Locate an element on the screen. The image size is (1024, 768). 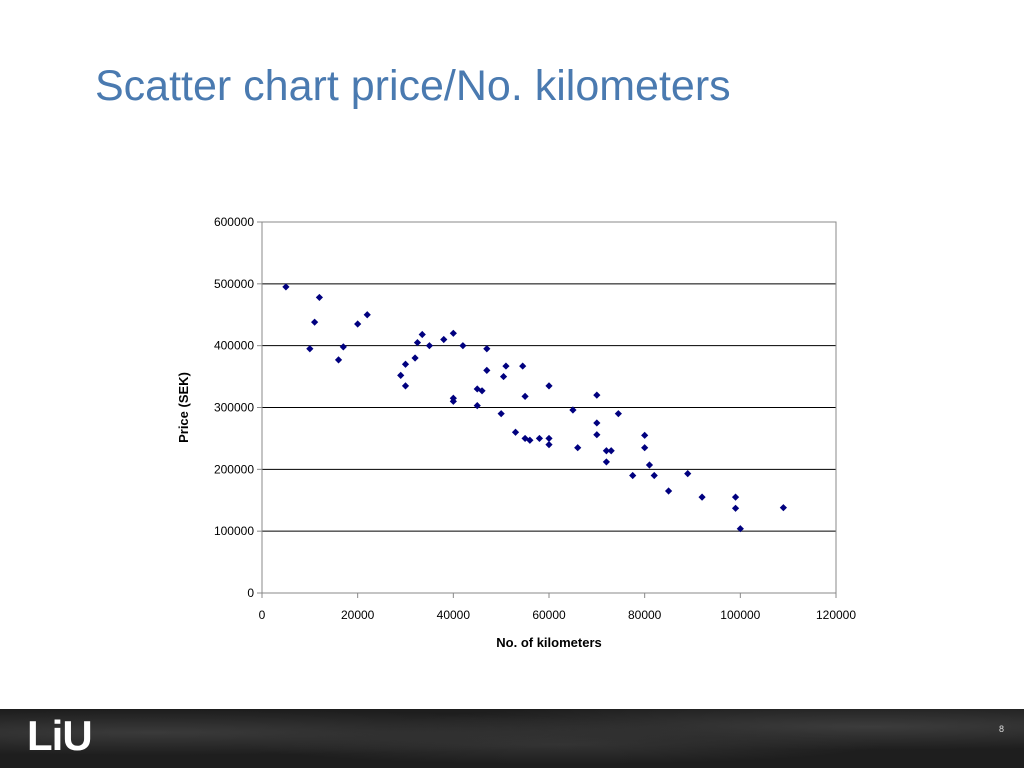
y-tick-label: 0 is located at coordinates (250, 593).